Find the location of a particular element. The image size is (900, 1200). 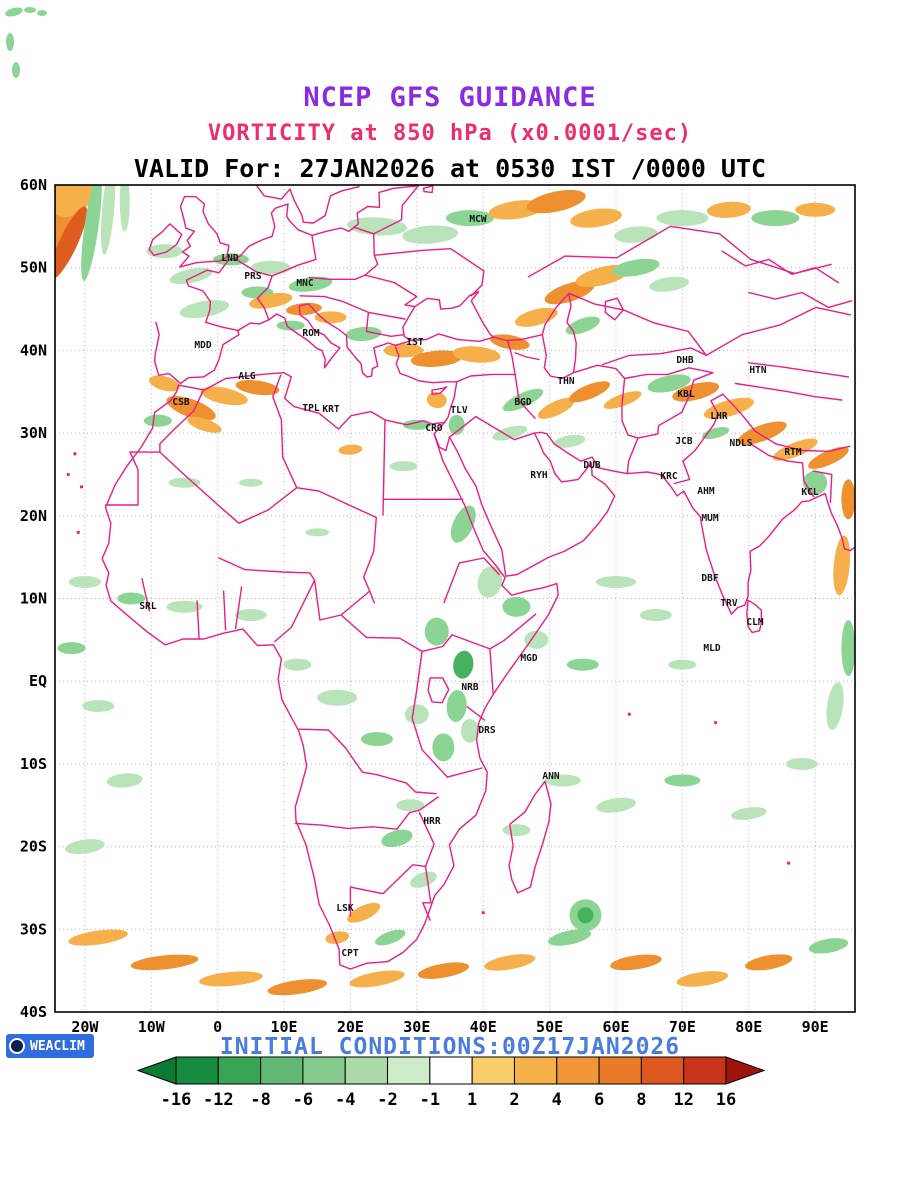

x-axis-label: 40E is located at coordinates (483, 1027).